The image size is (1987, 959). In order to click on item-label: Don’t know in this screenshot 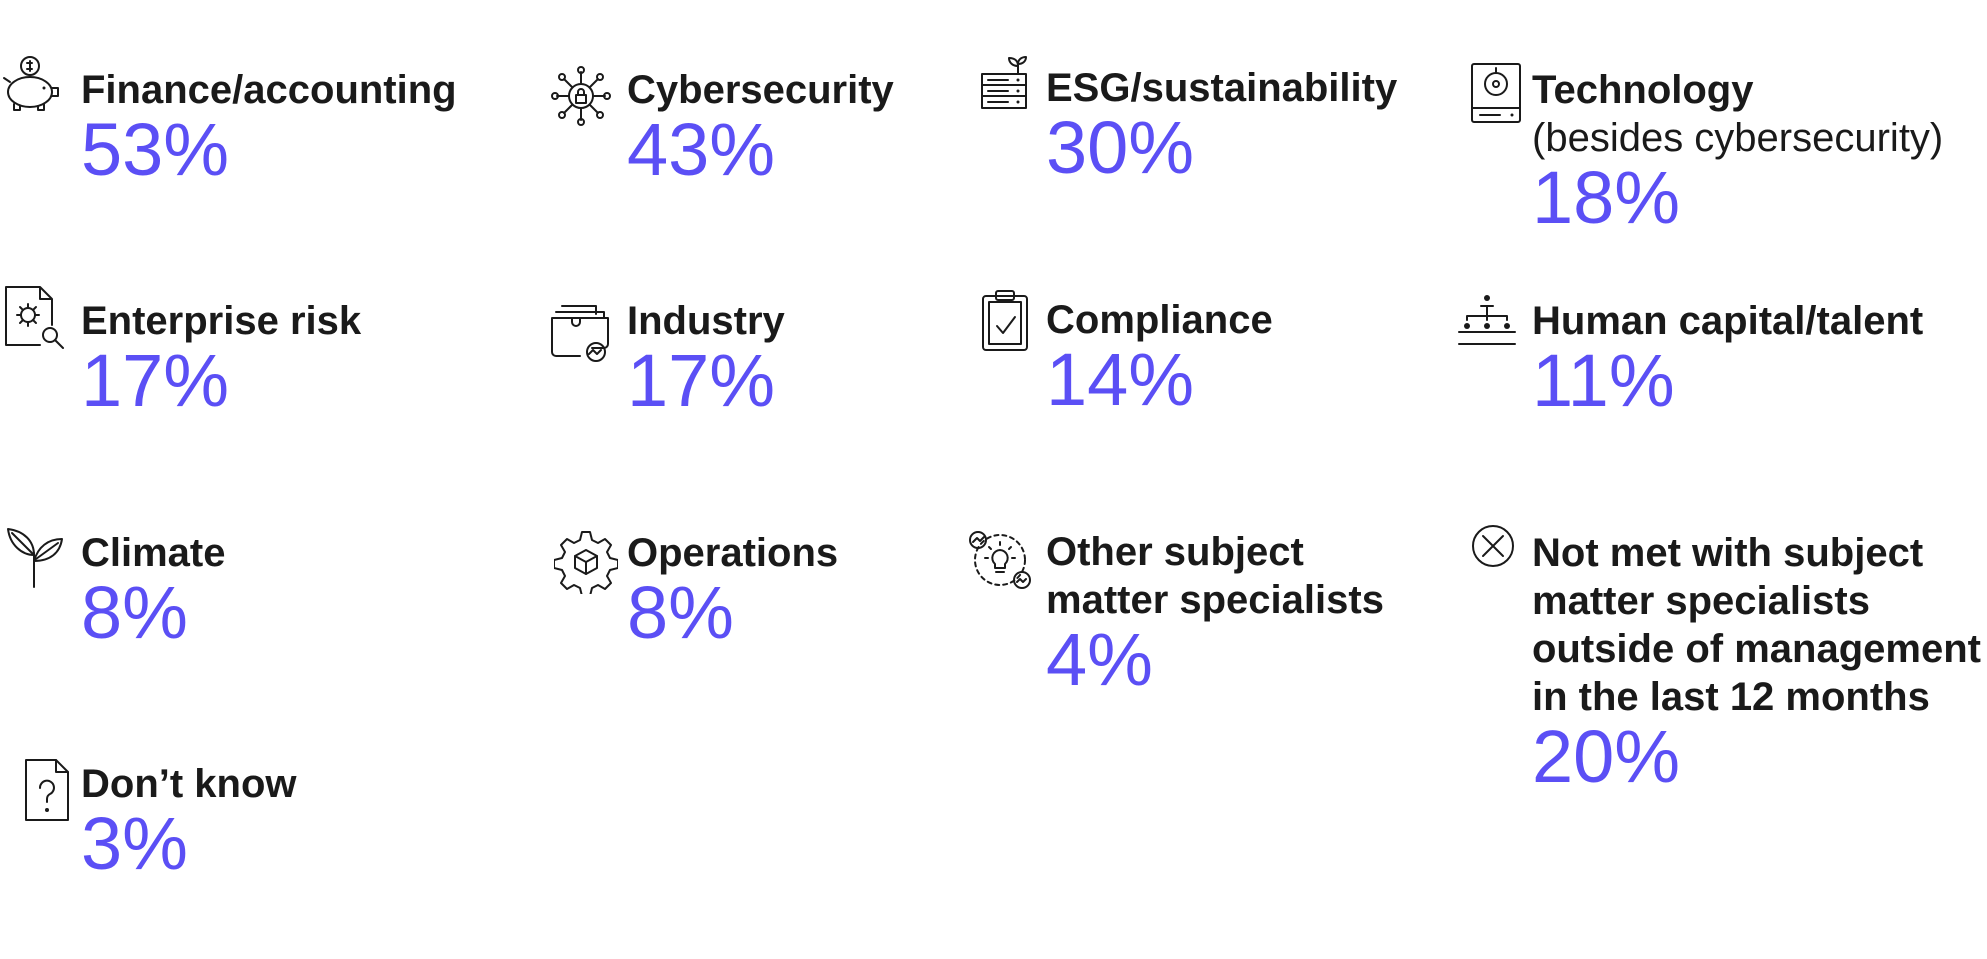, I will do `click(189, 784)`.